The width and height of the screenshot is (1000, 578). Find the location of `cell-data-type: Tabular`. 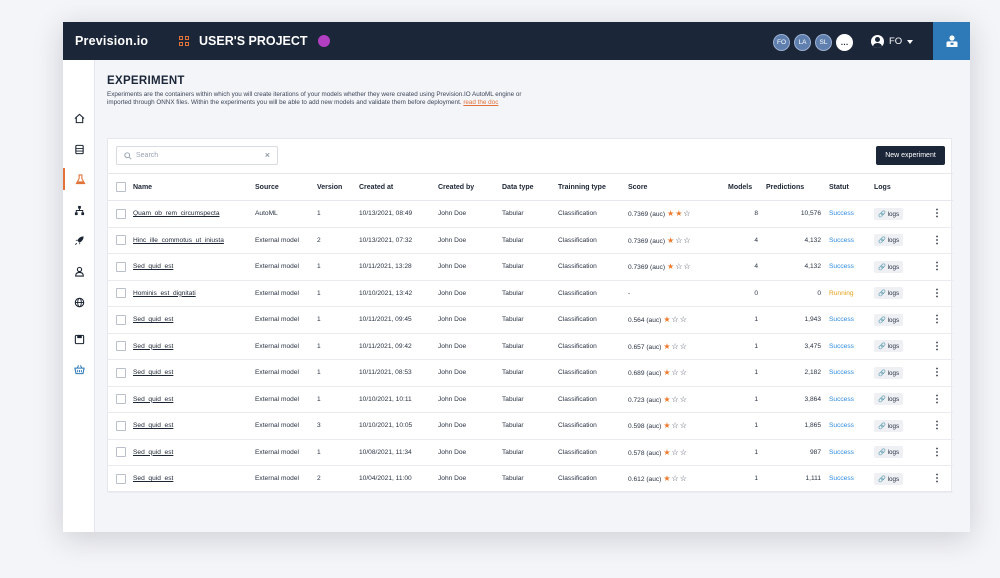

cell-data-type: Tabular is located at coordinates (530, 399).